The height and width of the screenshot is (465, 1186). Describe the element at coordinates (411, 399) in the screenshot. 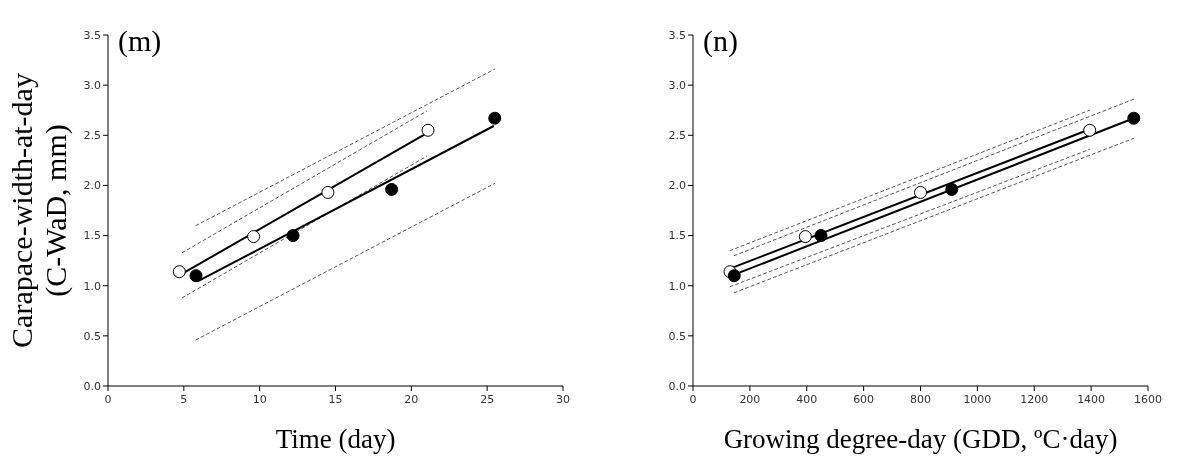

I see `x-tick-label: 20` at that location.